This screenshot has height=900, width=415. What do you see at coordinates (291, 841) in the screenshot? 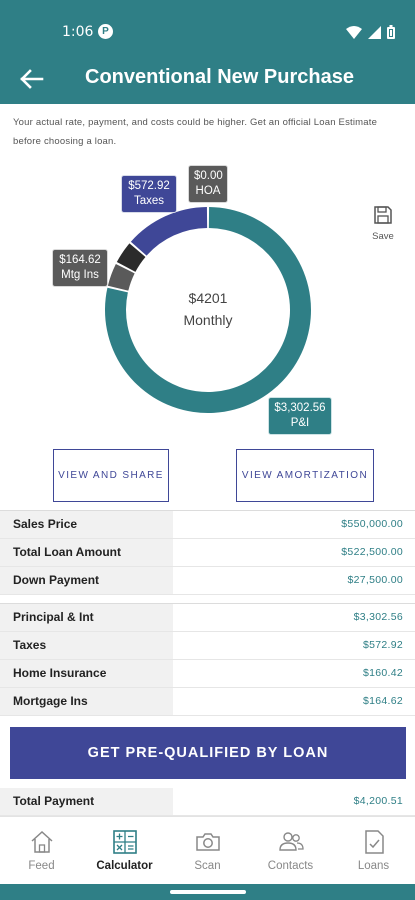
I see `contacts-icon` at bounding box center [291, 841].